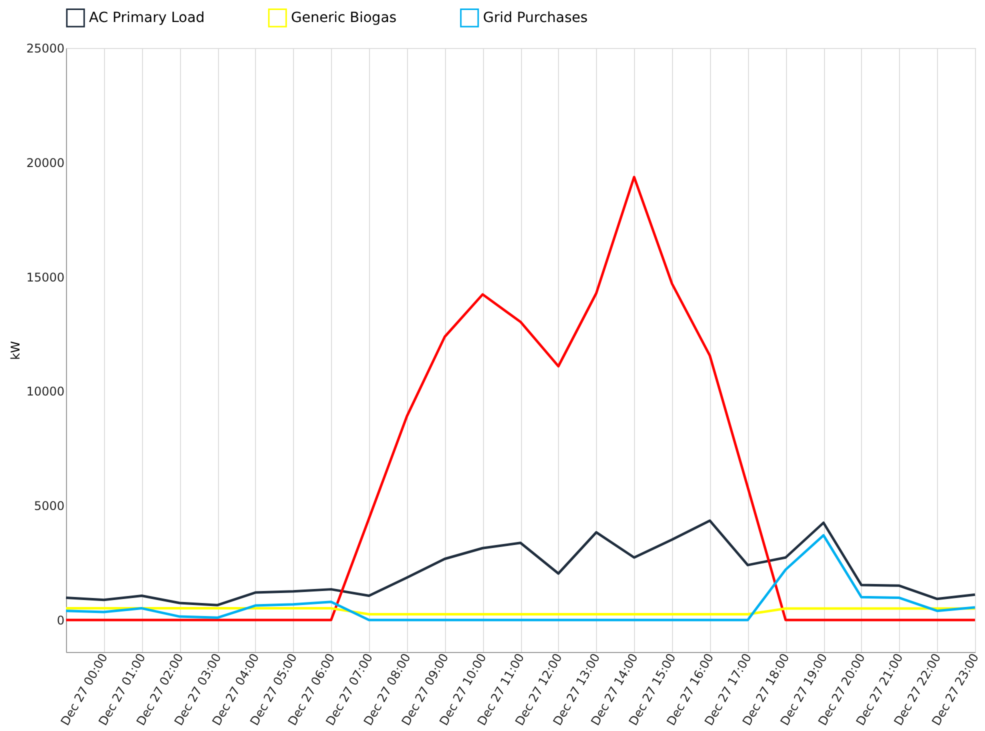  I want to click on y-tick-label: 15000, so click(45, 277).